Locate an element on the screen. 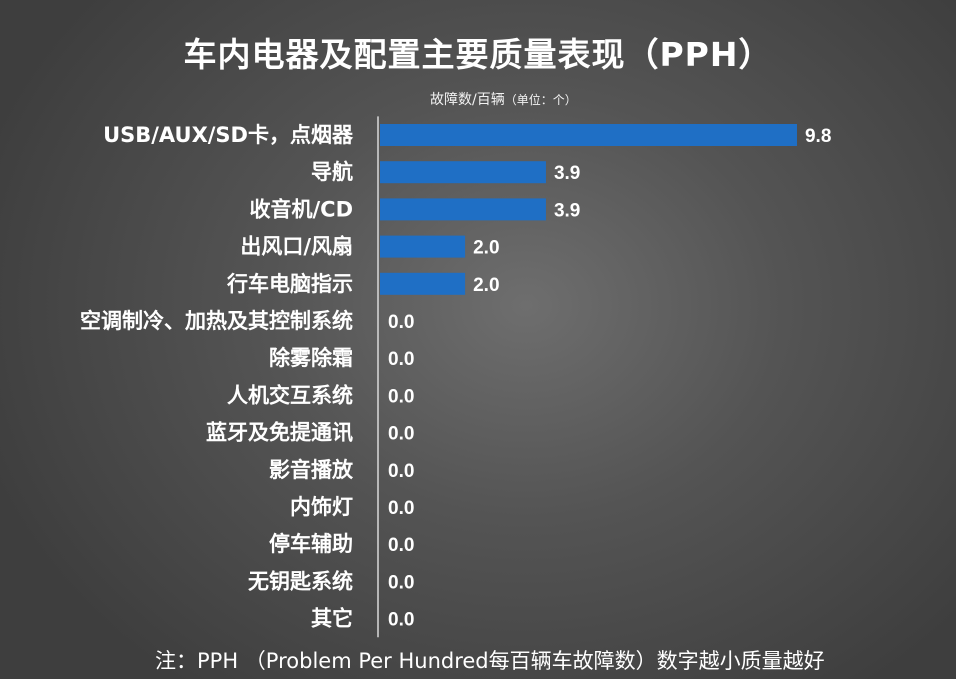 The image size is (956, 679). category-label: 收音机/CD is located at coordinates (301, 209).